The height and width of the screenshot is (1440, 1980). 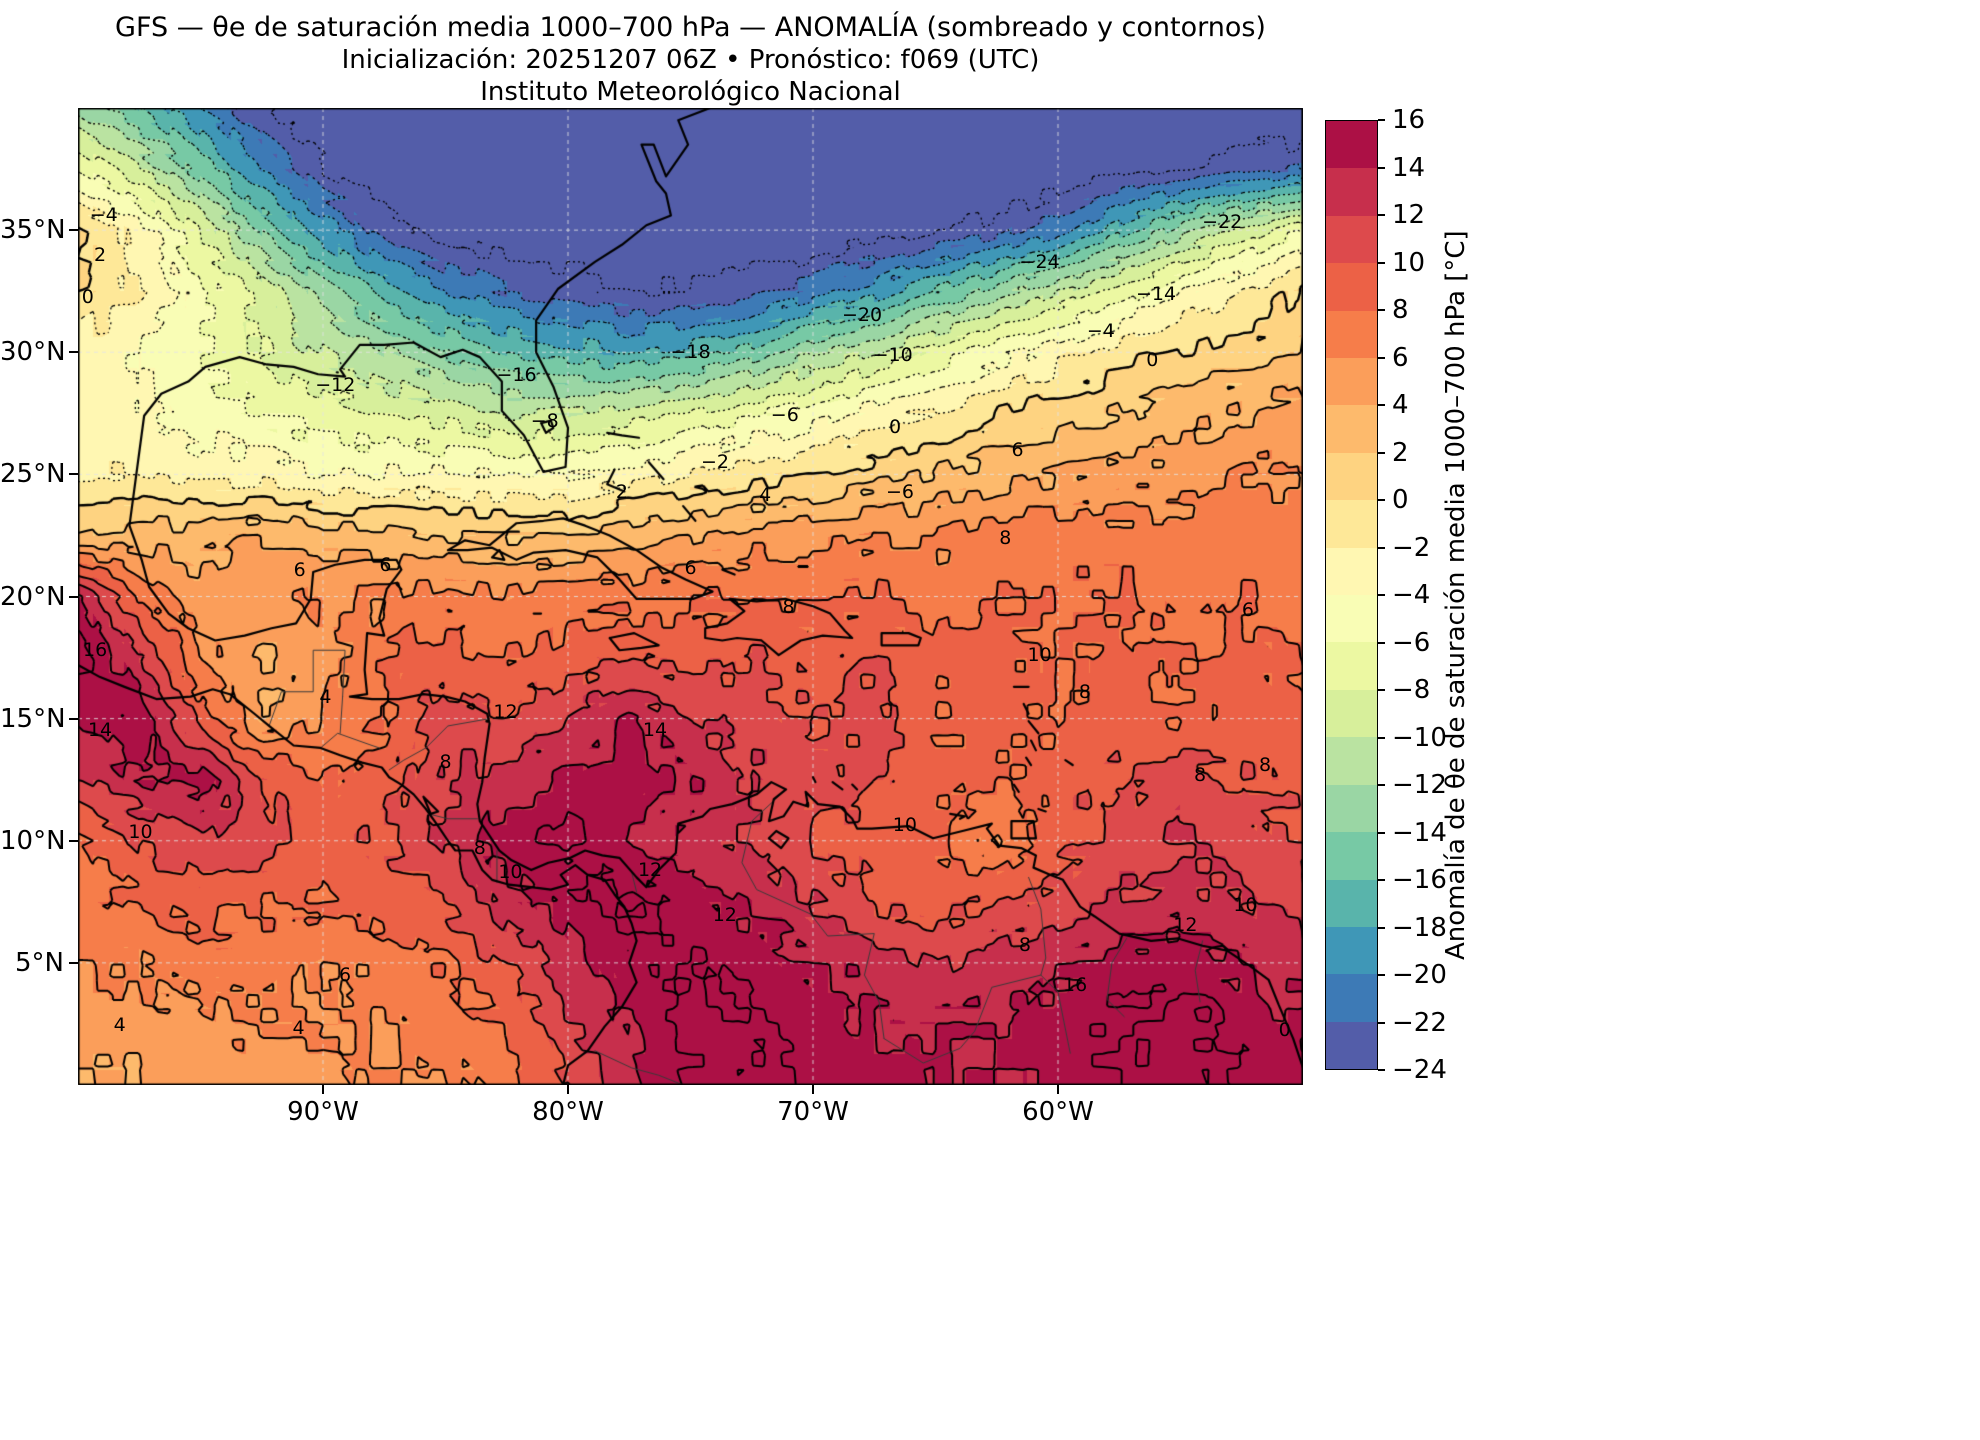 What do you see at coordinates (33, 474) in the screenshot?
I see `y-tick-label: 25°N` at bounding box center [33, 474].